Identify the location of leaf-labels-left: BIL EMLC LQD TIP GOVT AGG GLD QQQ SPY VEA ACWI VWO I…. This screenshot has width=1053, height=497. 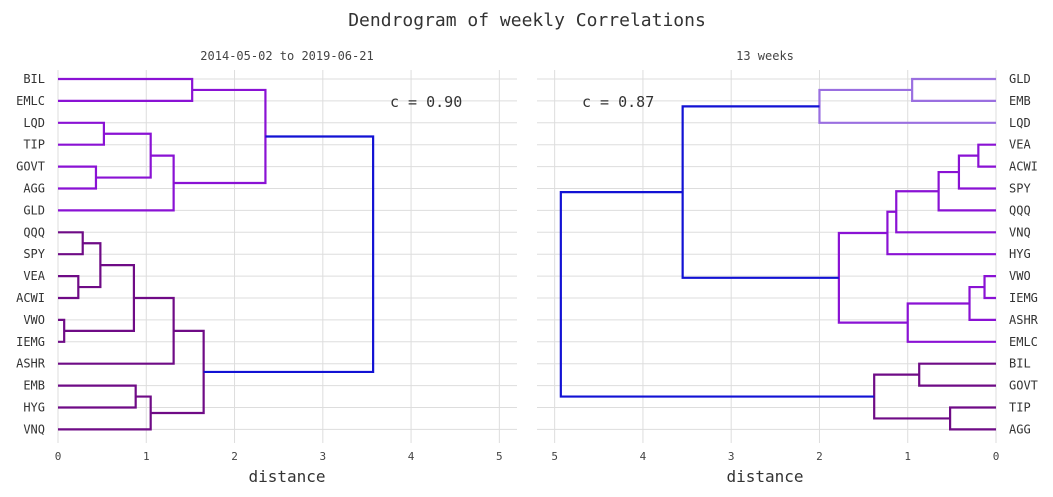
(31, 254).